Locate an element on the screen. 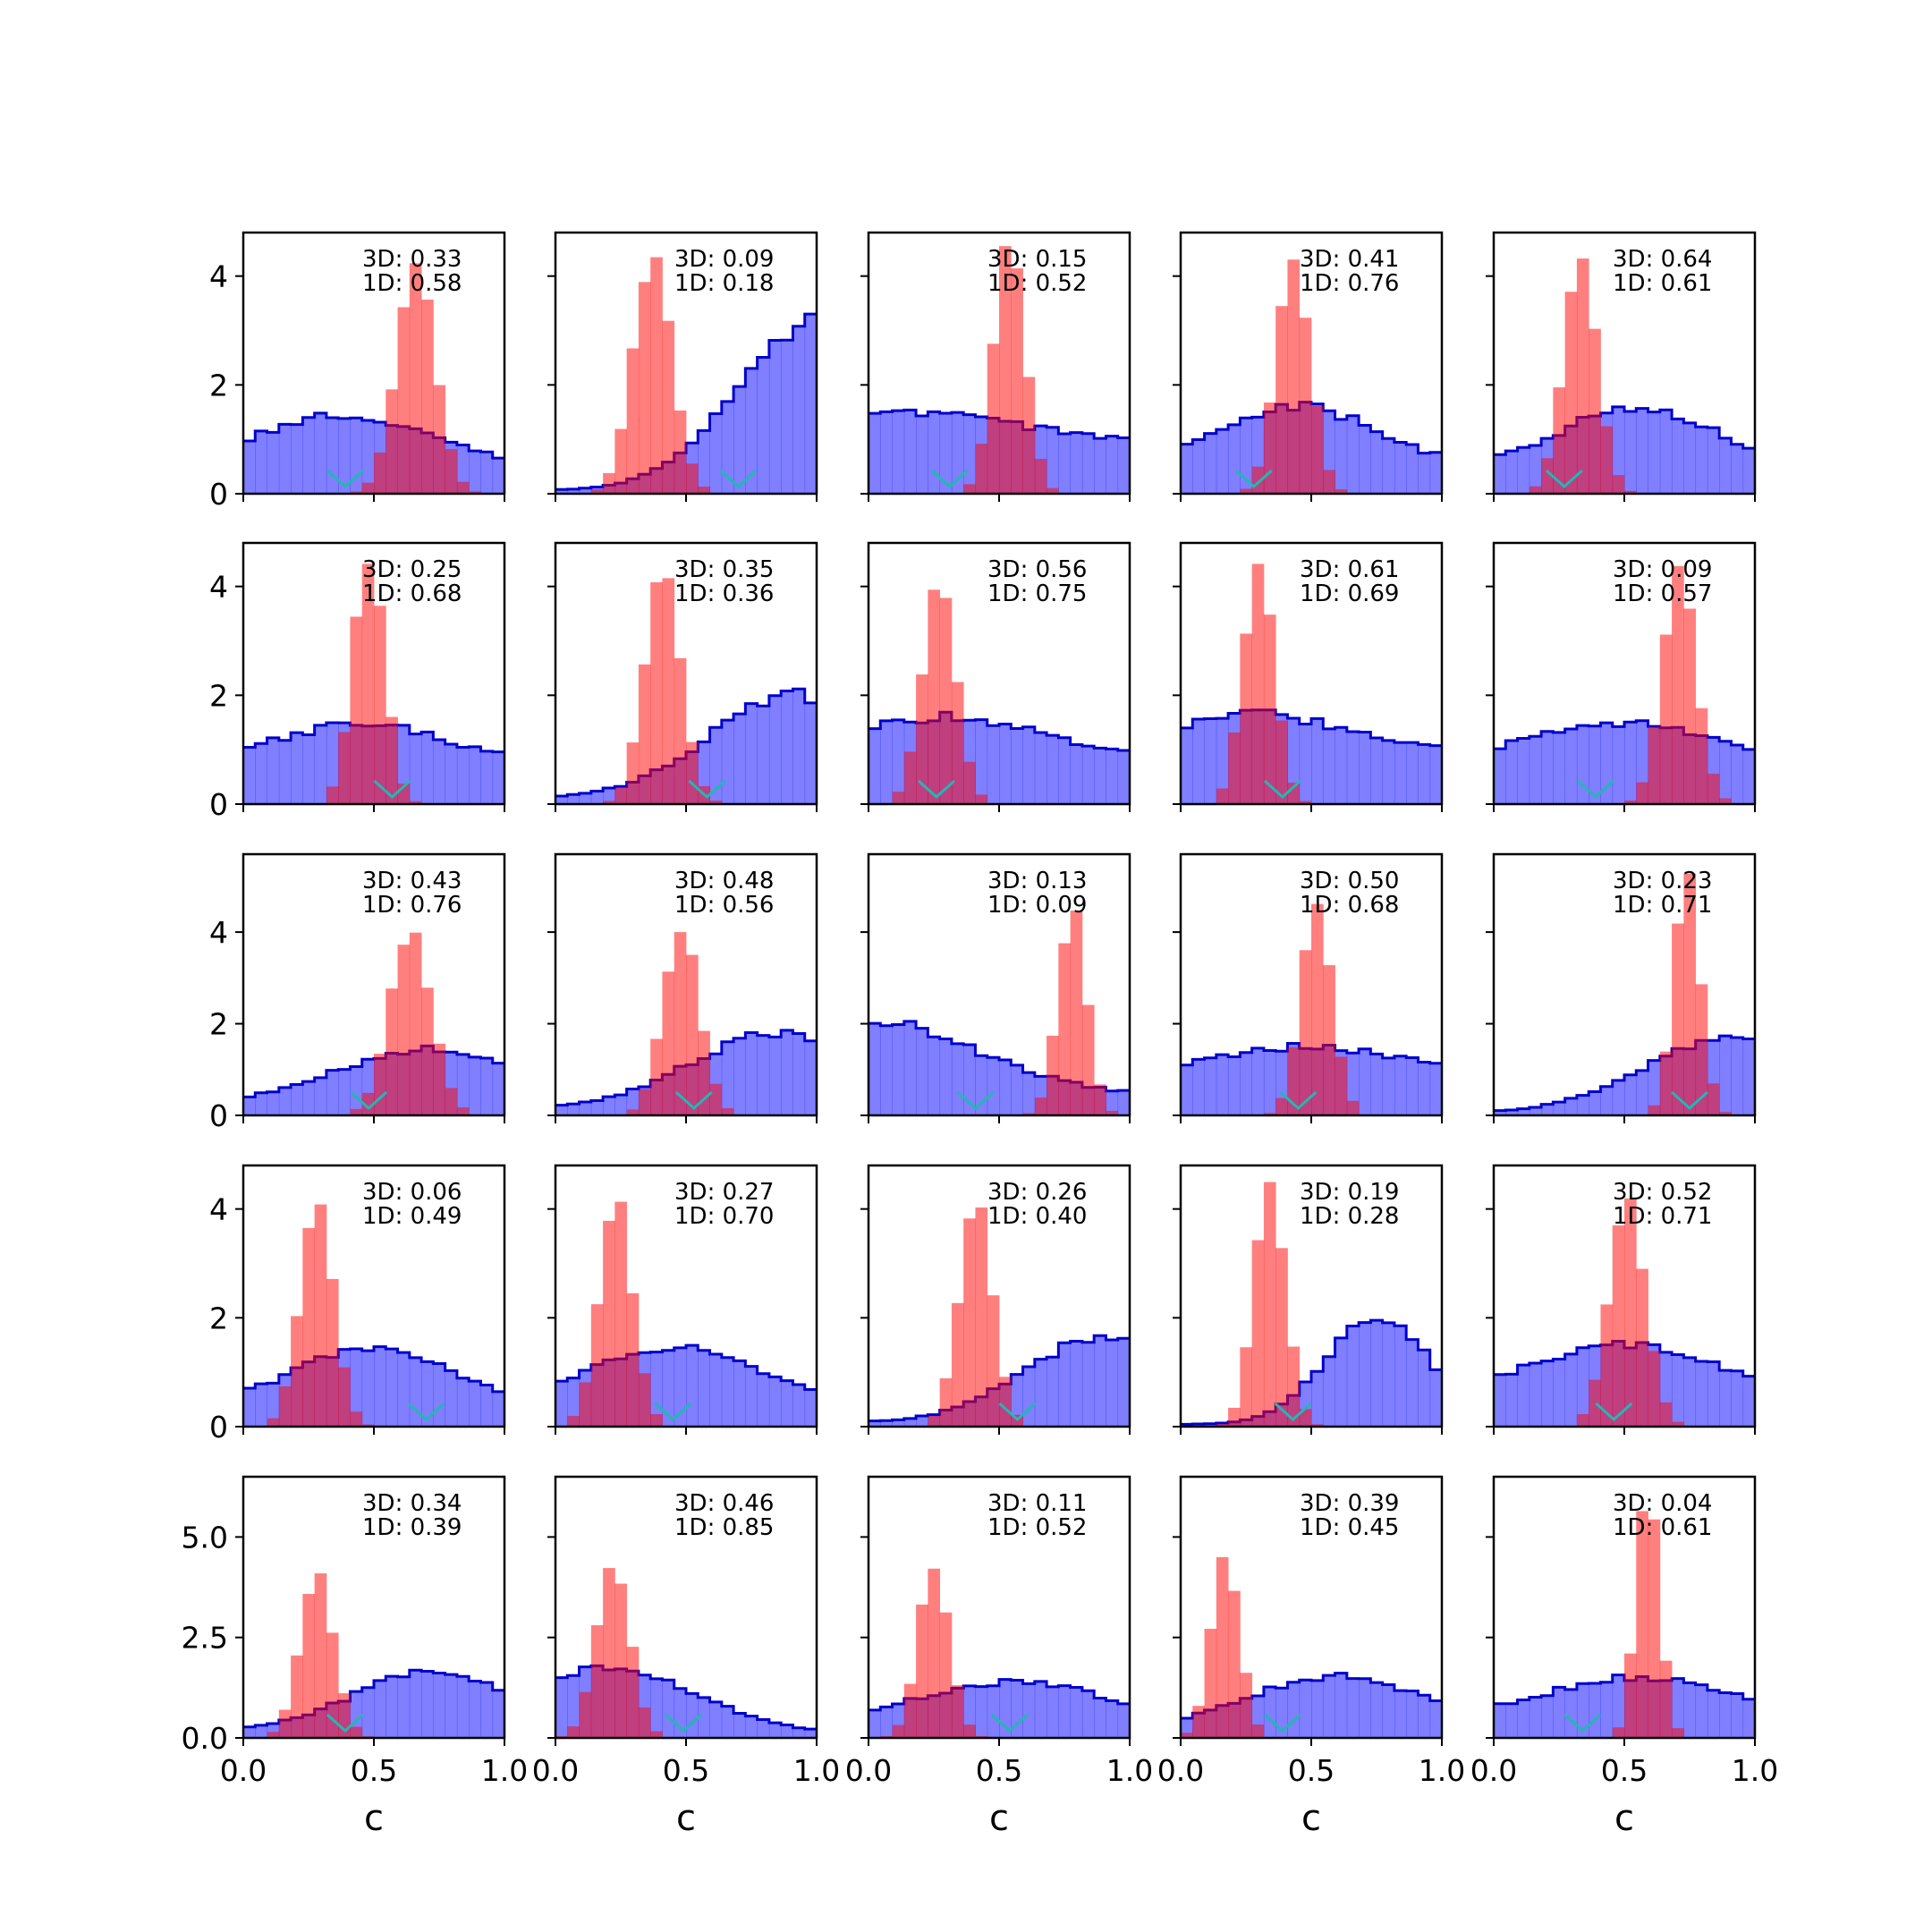  annotation-3d: 3D: 0.06 is located at coordinates (412, 1192).